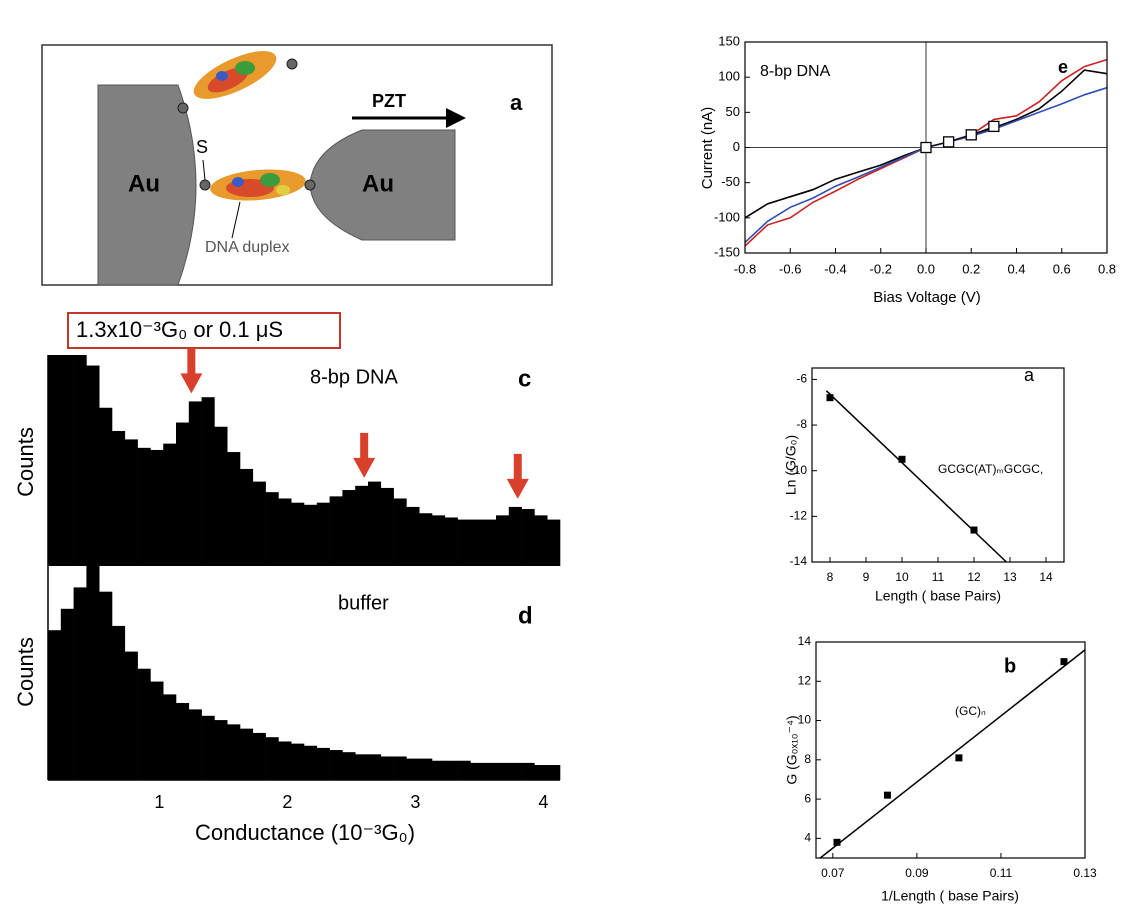 The image size is (1122, 905). What do you see at coordinates (354, 377) in the screenshot?
I see `label: 8-bp DNA` at bounding box center [354, 377].